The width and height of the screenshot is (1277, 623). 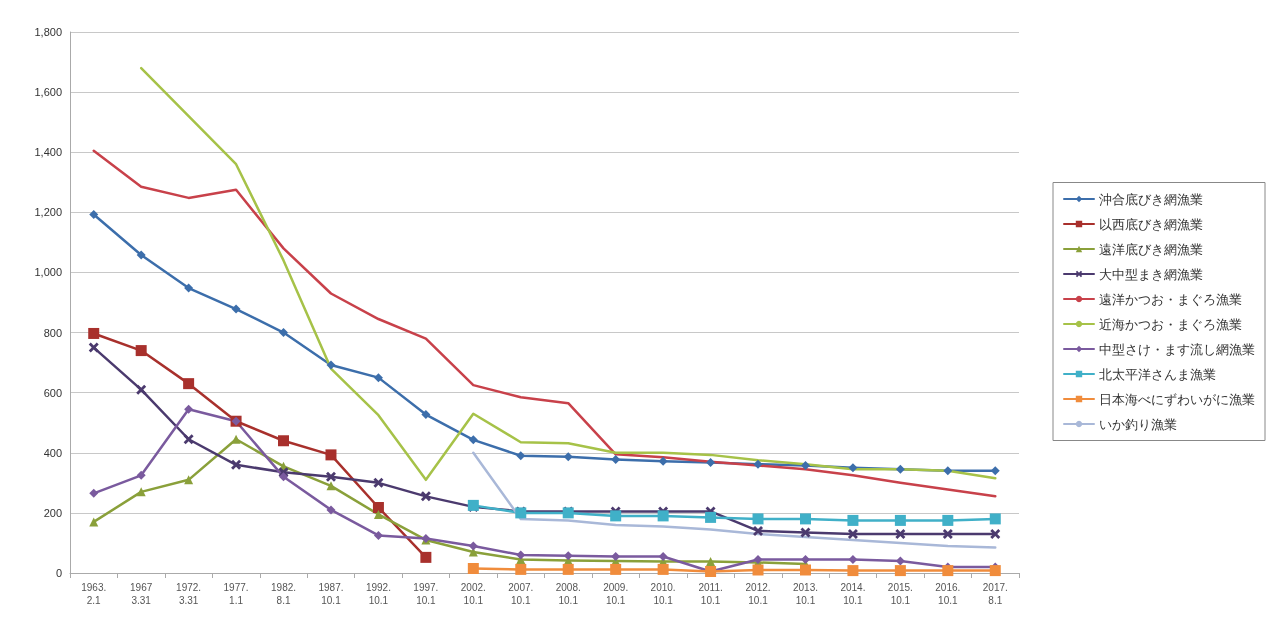 What do you see at coordinates (284, 594) in the screenshot?
I see `x-tick-label: 1982. 8.1` at bounding box center [284, 594].